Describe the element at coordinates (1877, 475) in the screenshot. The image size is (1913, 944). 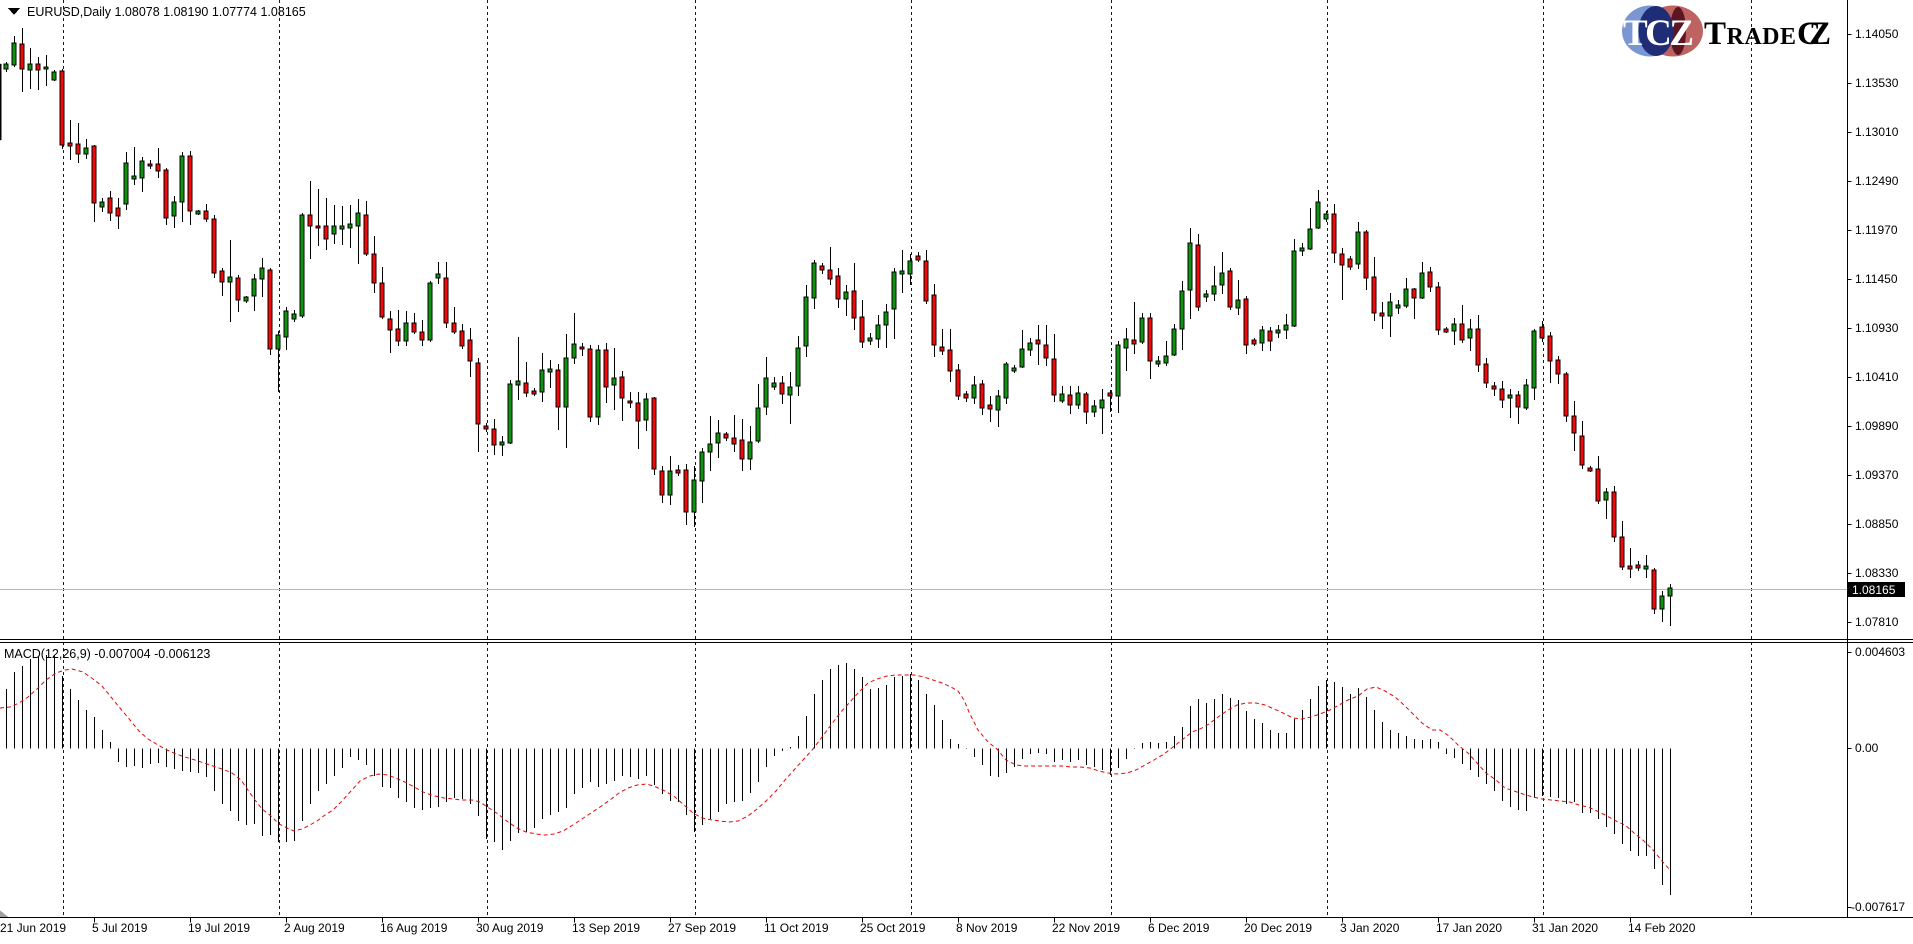
I see `svg-text: 1.09370` at that location.